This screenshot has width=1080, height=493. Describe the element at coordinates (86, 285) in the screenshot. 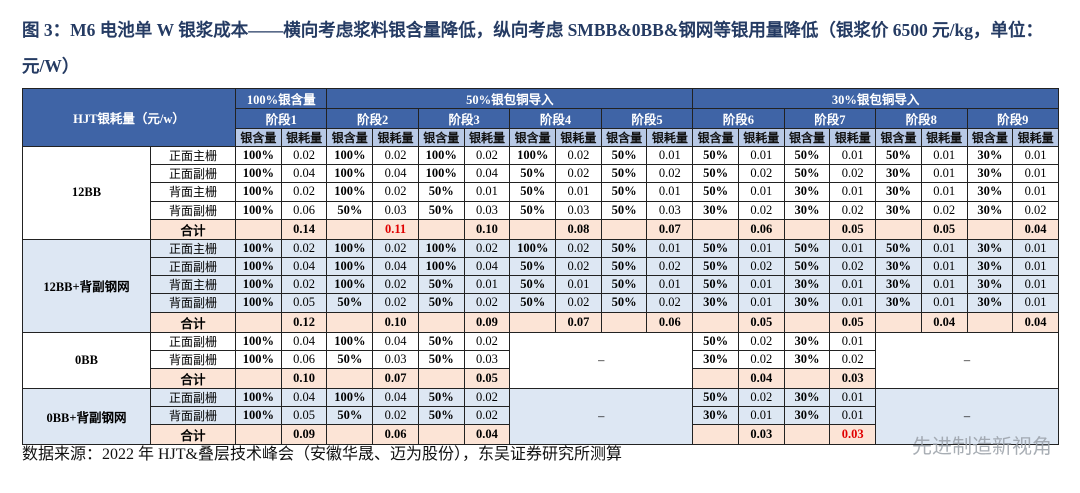

I see `group-label: 12BB+背副钢网` at that location.